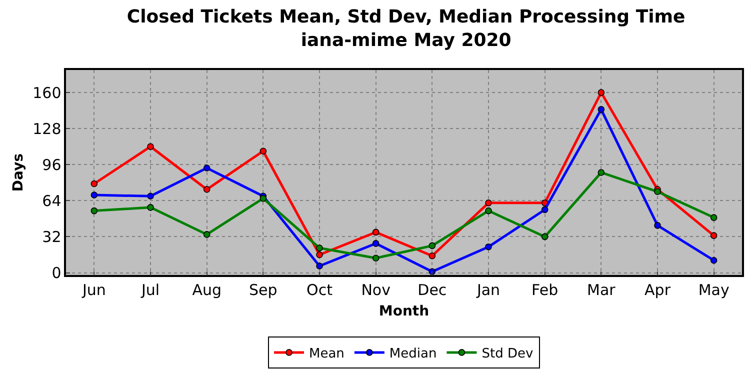 Image resolution: width=752 pixels, height=378 pixels. Describe the element at coordinates (545, 289) in the screenshot. I see `x-tick-label: Feb` at that location.